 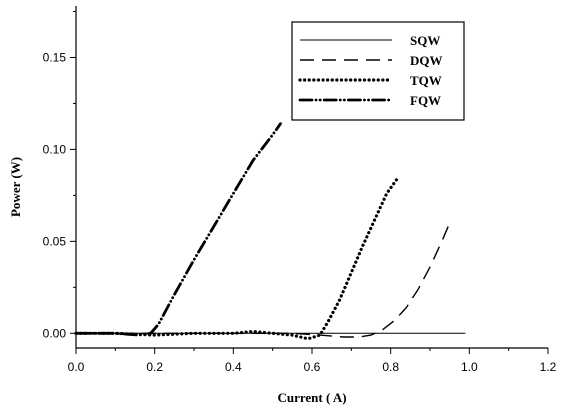 I want to click on x-tick-label: 0.0, so click(x=76, y=367).